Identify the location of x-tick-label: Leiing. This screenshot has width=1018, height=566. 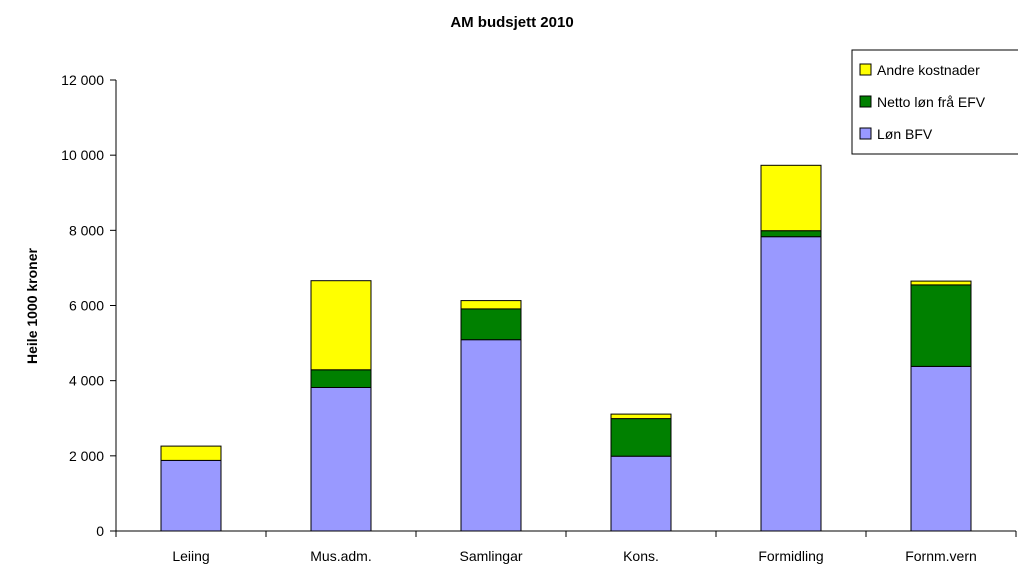
(190, 556).